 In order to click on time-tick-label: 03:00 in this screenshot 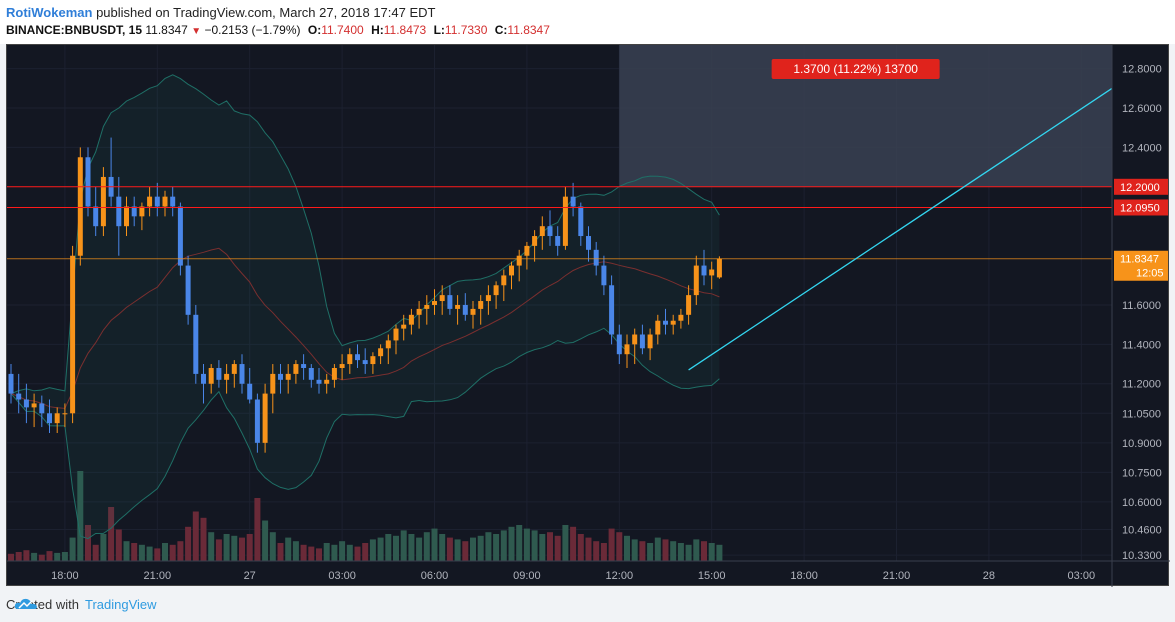, I will do `click(342, 576)`.